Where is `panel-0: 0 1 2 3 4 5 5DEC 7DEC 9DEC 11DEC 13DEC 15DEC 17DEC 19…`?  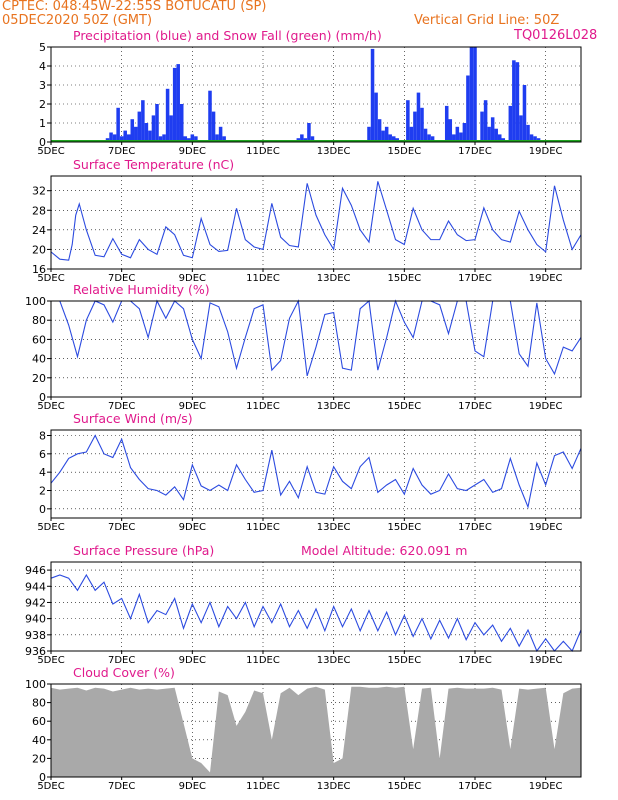
panel-0: 0 1 2 3 4 5 5DEC 7DEC 9DEC 11DEC 13DEC 15DEC 17DEC 19… is located at coordinates (309, 92).